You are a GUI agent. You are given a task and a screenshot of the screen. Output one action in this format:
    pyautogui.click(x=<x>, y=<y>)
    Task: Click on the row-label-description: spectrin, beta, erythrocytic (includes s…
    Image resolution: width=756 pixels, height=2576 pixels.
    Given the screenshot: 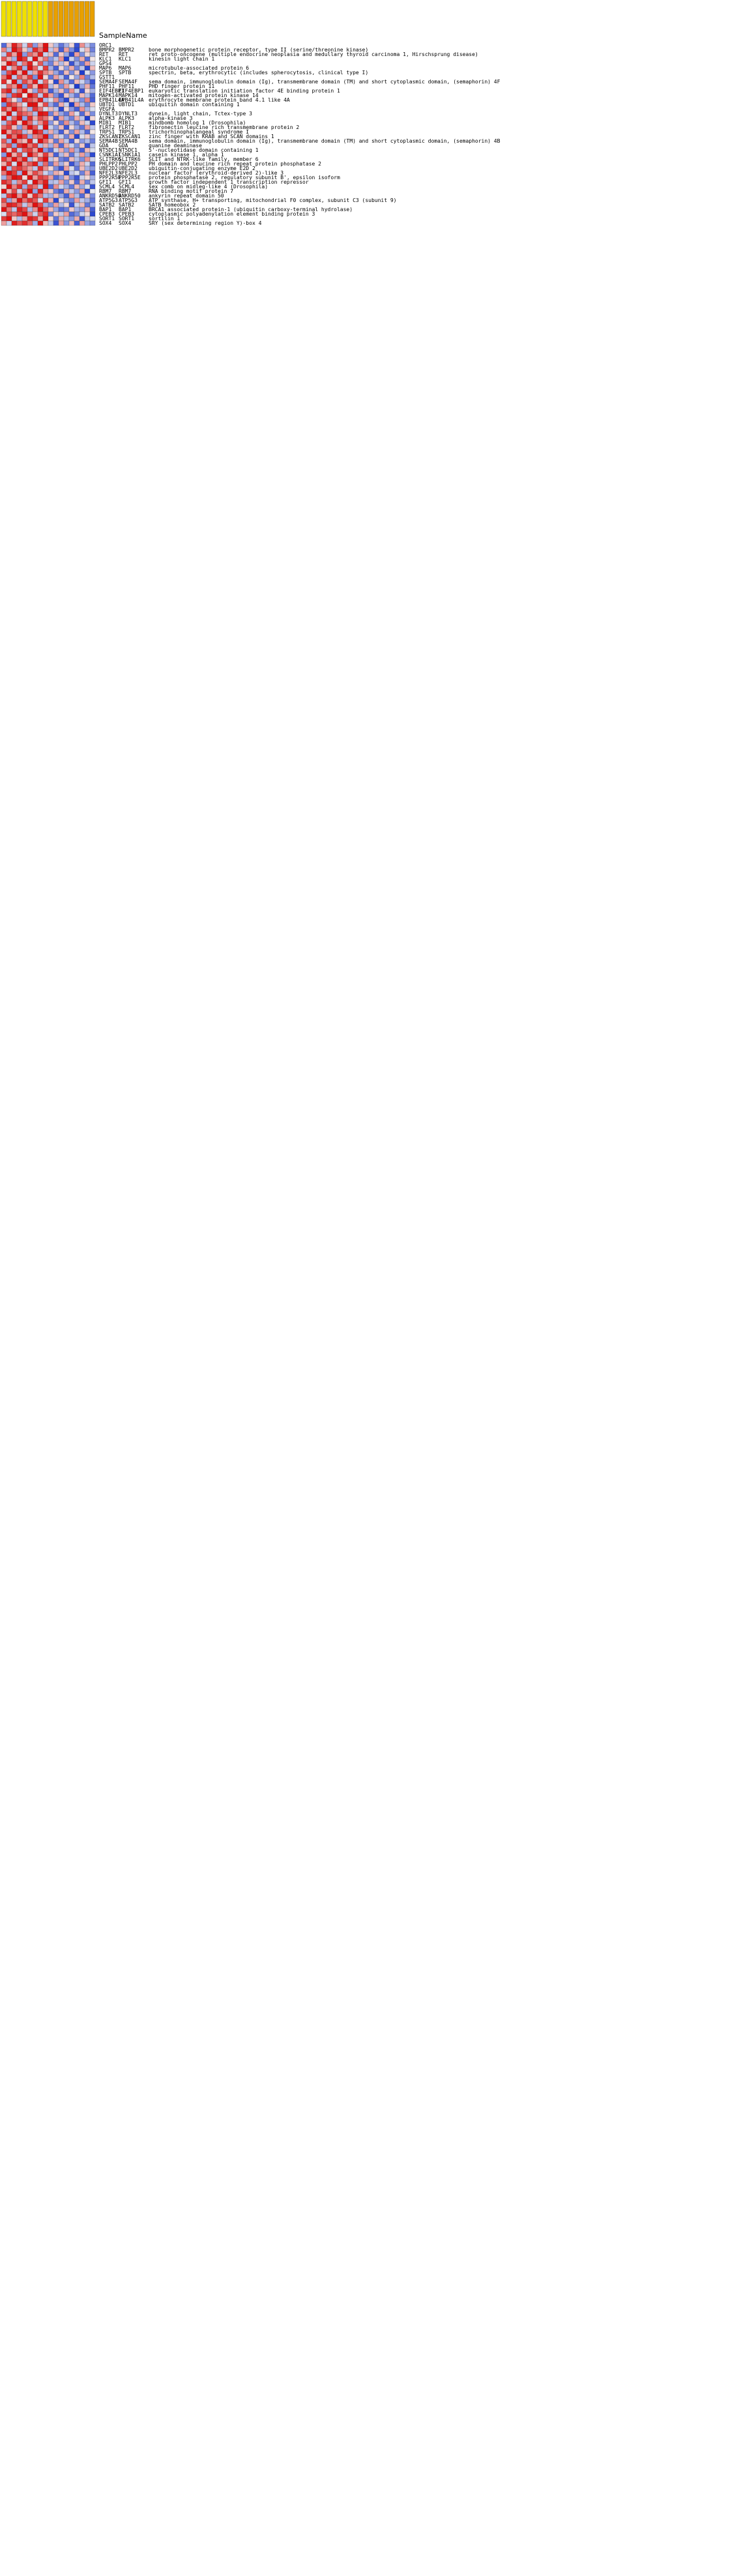 What is the action you would take?
    pyautogui.click(x=258, y=73)
    